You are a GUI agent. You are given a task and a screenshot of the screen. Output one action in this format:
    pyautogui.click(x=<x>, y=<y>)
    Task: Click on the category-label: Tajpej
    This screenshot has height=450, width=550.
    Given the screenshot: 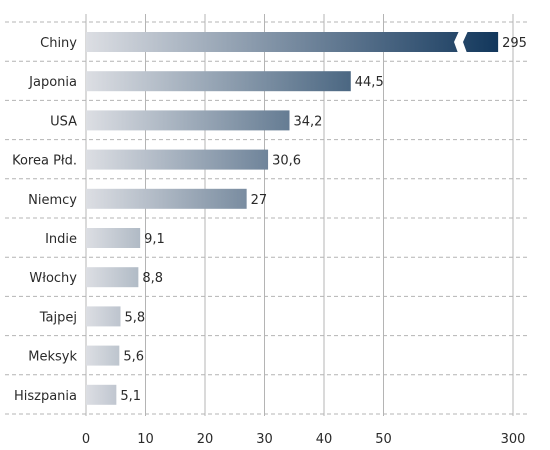 What is the action you would take?
    pyautogui.click(x=58, y=317)
    